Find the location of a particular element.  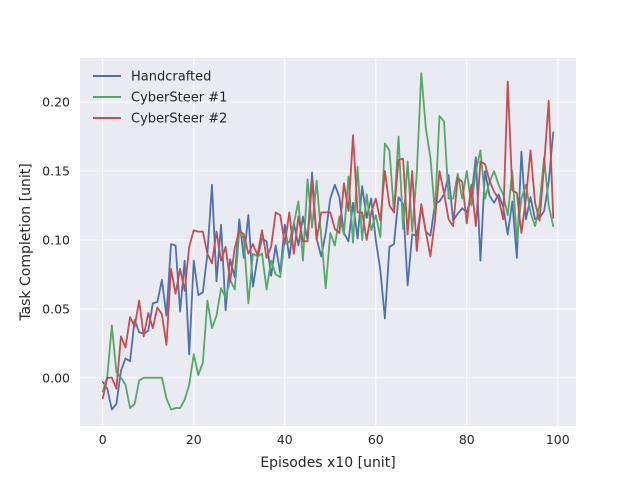

y-axis-label: Task Completion [unit] is located at coordinates (26, 242).